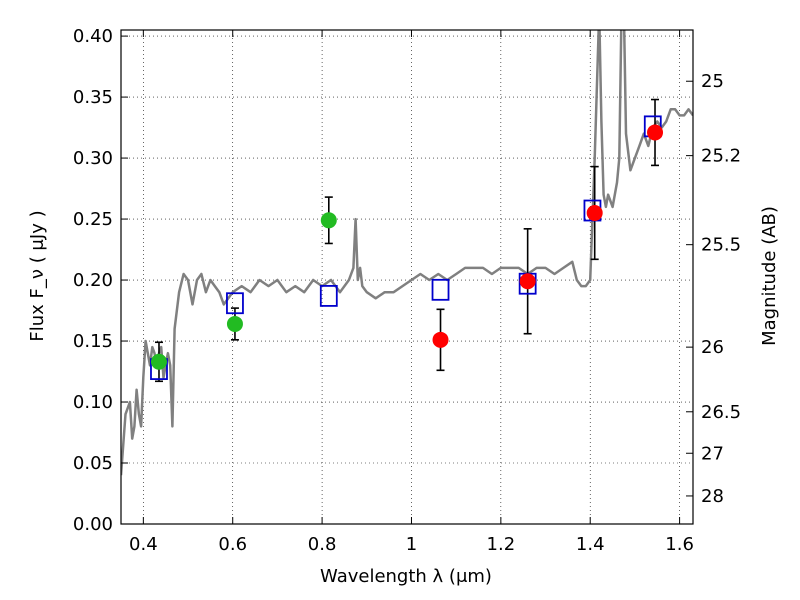 The width and height of the screenshot is (800, 600). I want to click on x-tick-label: 0.8, so click(322, 544).